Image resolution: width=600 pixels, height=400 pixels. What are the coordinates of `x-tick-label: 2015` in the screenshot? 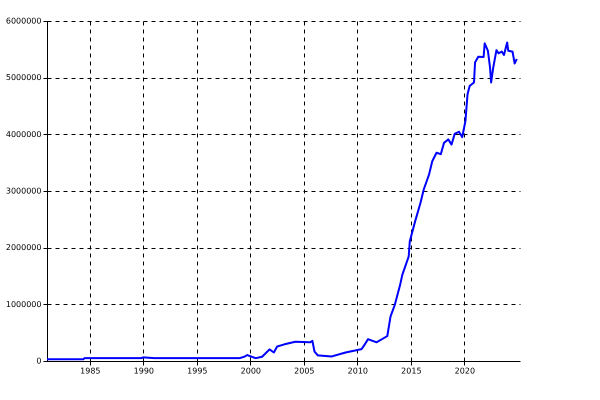 It's located at (411, 371).